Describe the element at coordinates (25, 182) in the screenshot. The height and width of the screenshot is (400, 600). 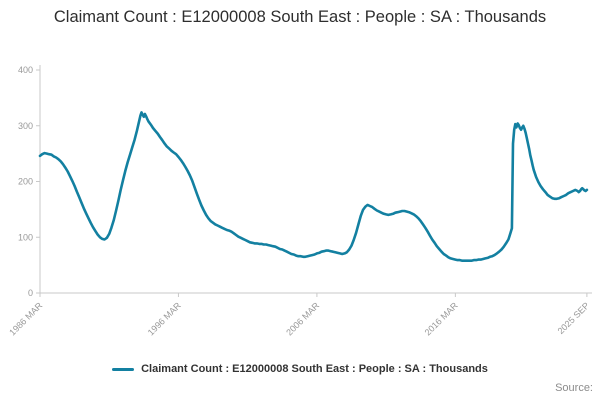
I see `y-tick-label: 200` at that location.